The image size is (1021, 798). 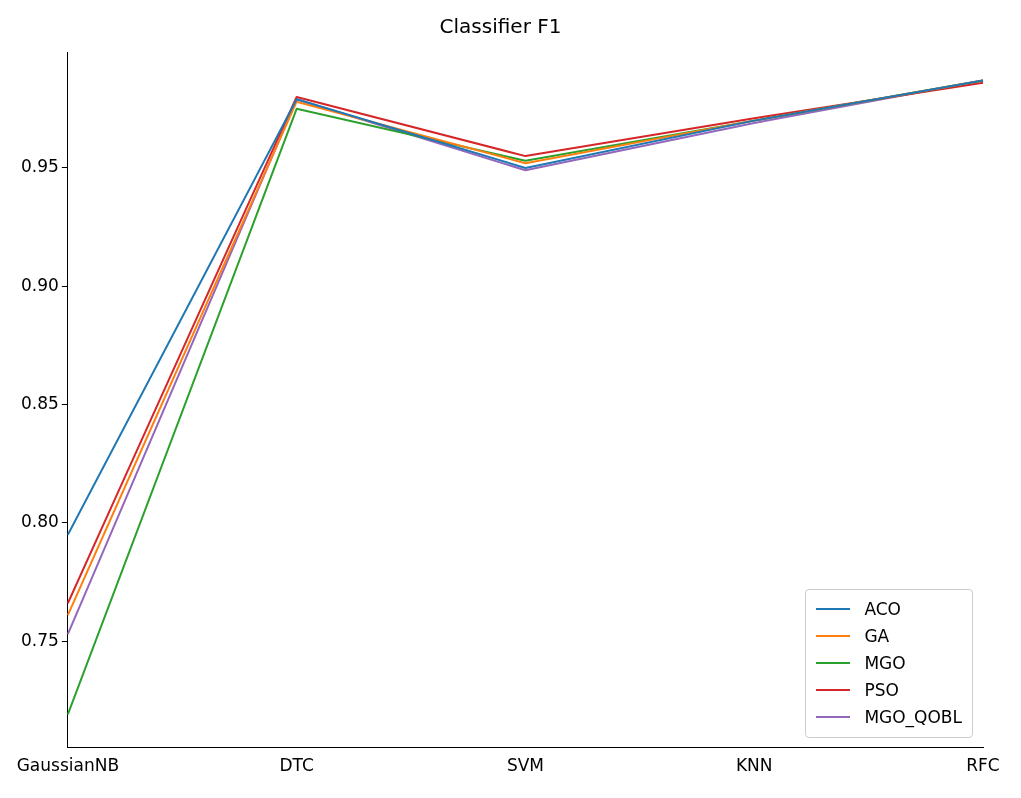 What do you see at coordinates (913, 717) in the screenshot?
I see `legend-label: MGO_QOBL` at bounding box center [913, 717].